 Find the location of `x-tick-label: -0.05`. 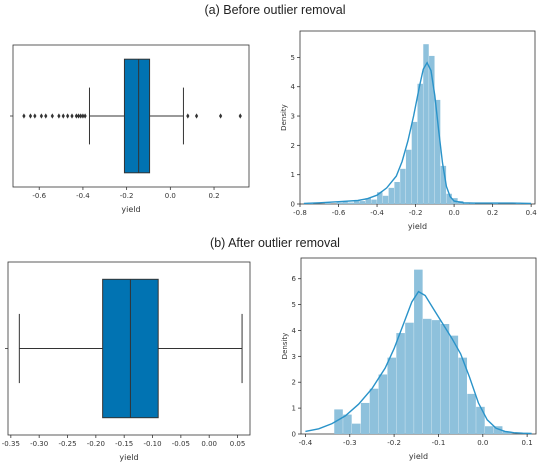

x-tick-label: -0.05 is located at coordinates (181, 444).